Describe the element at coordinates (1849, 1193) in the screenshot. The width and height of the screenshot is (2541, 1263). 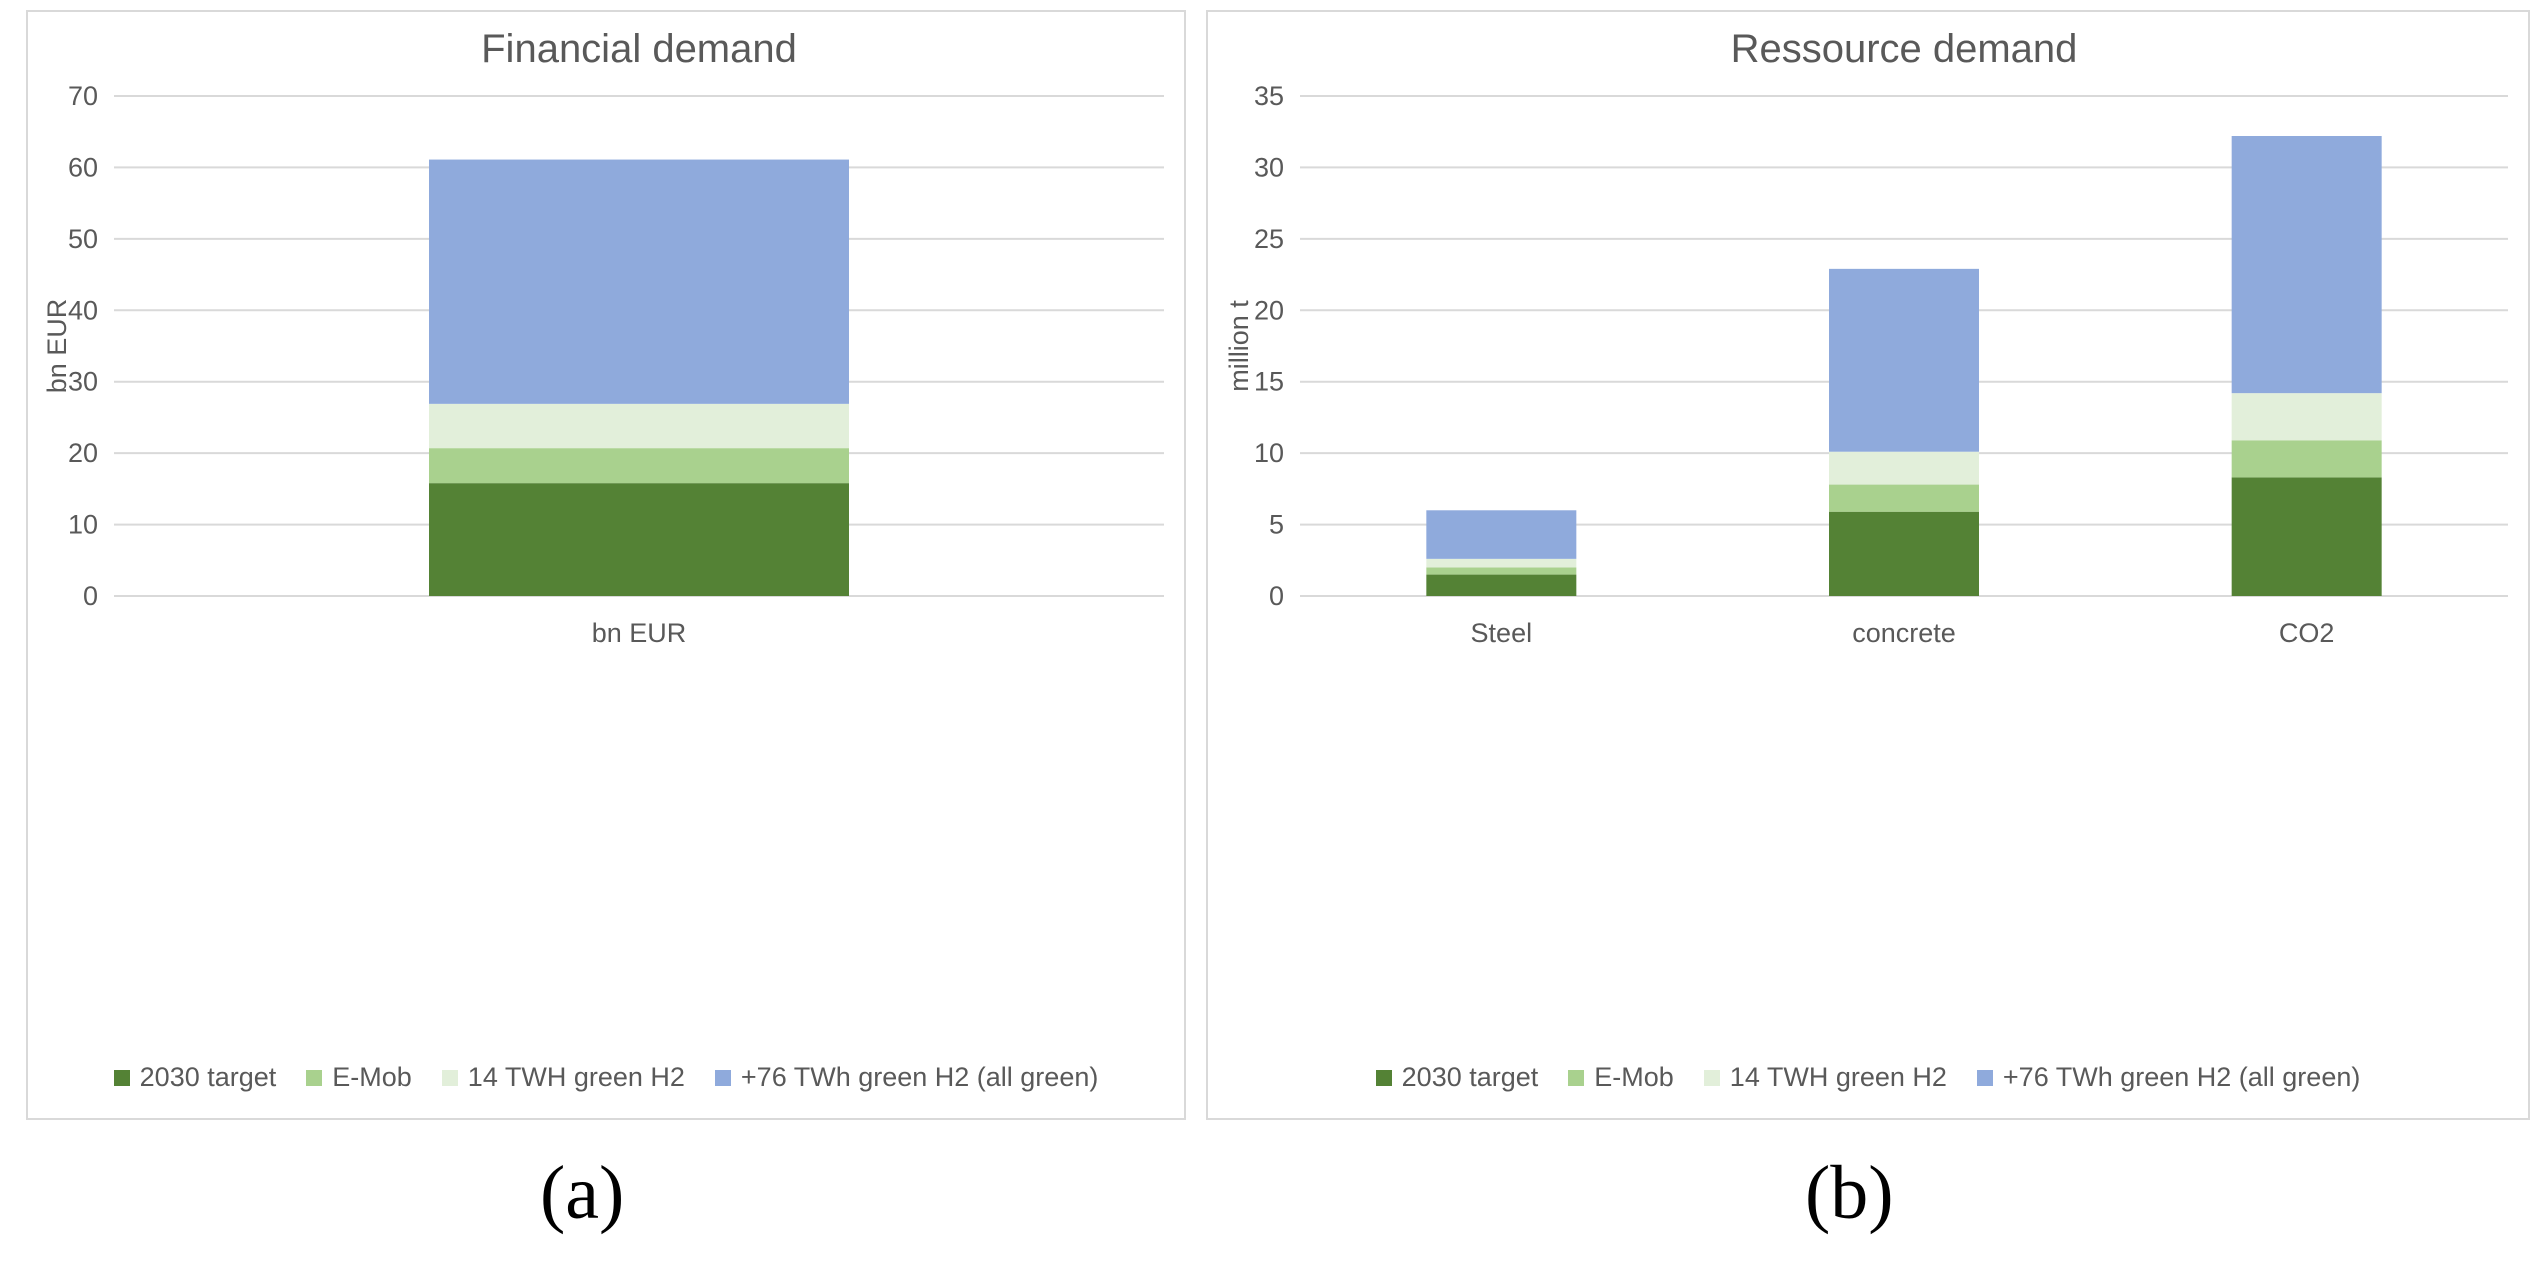
I see `panel-label-b: (b)` at that location.